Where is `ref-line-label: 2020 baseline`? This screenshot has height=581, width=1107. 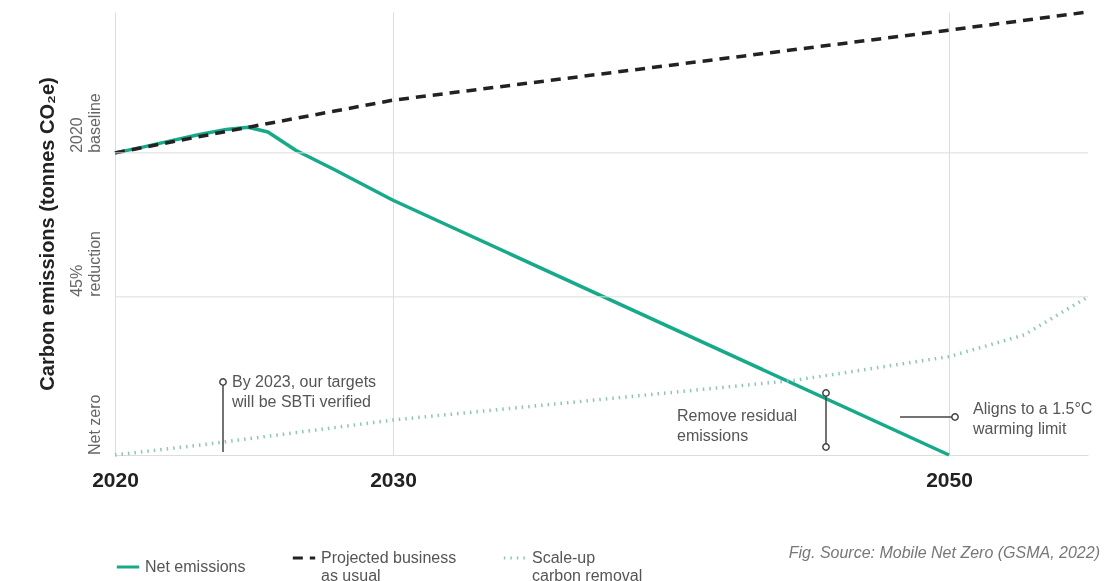 ref-line-label: 2020 baseline is located at coordinates (85, 123).